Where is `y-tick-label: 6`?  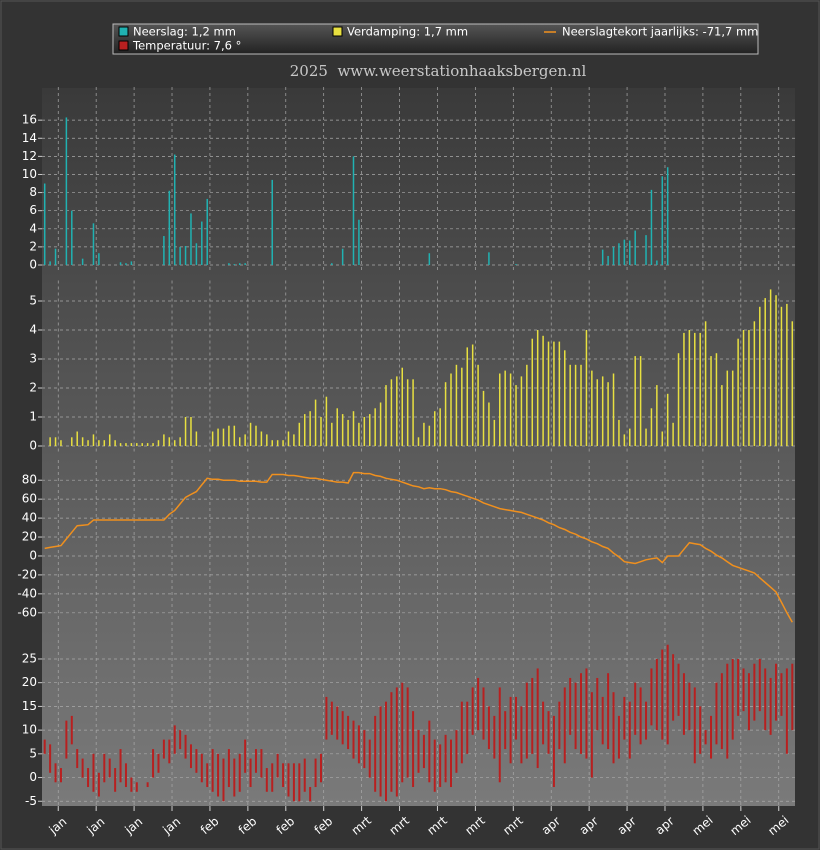 y-tick-label: 6 is located at coordinates (33, 210).